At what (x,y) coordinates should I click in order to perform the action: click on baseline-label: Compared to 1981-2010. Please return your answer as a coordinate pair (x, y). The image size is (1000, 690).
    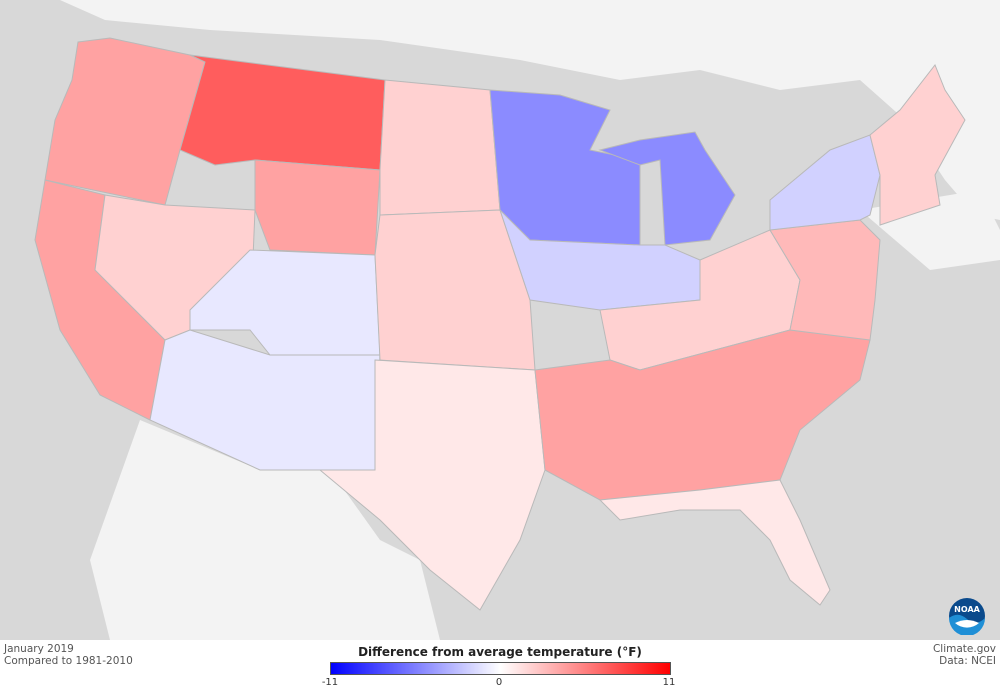
    Looking at the image, I should click on (68, 661).